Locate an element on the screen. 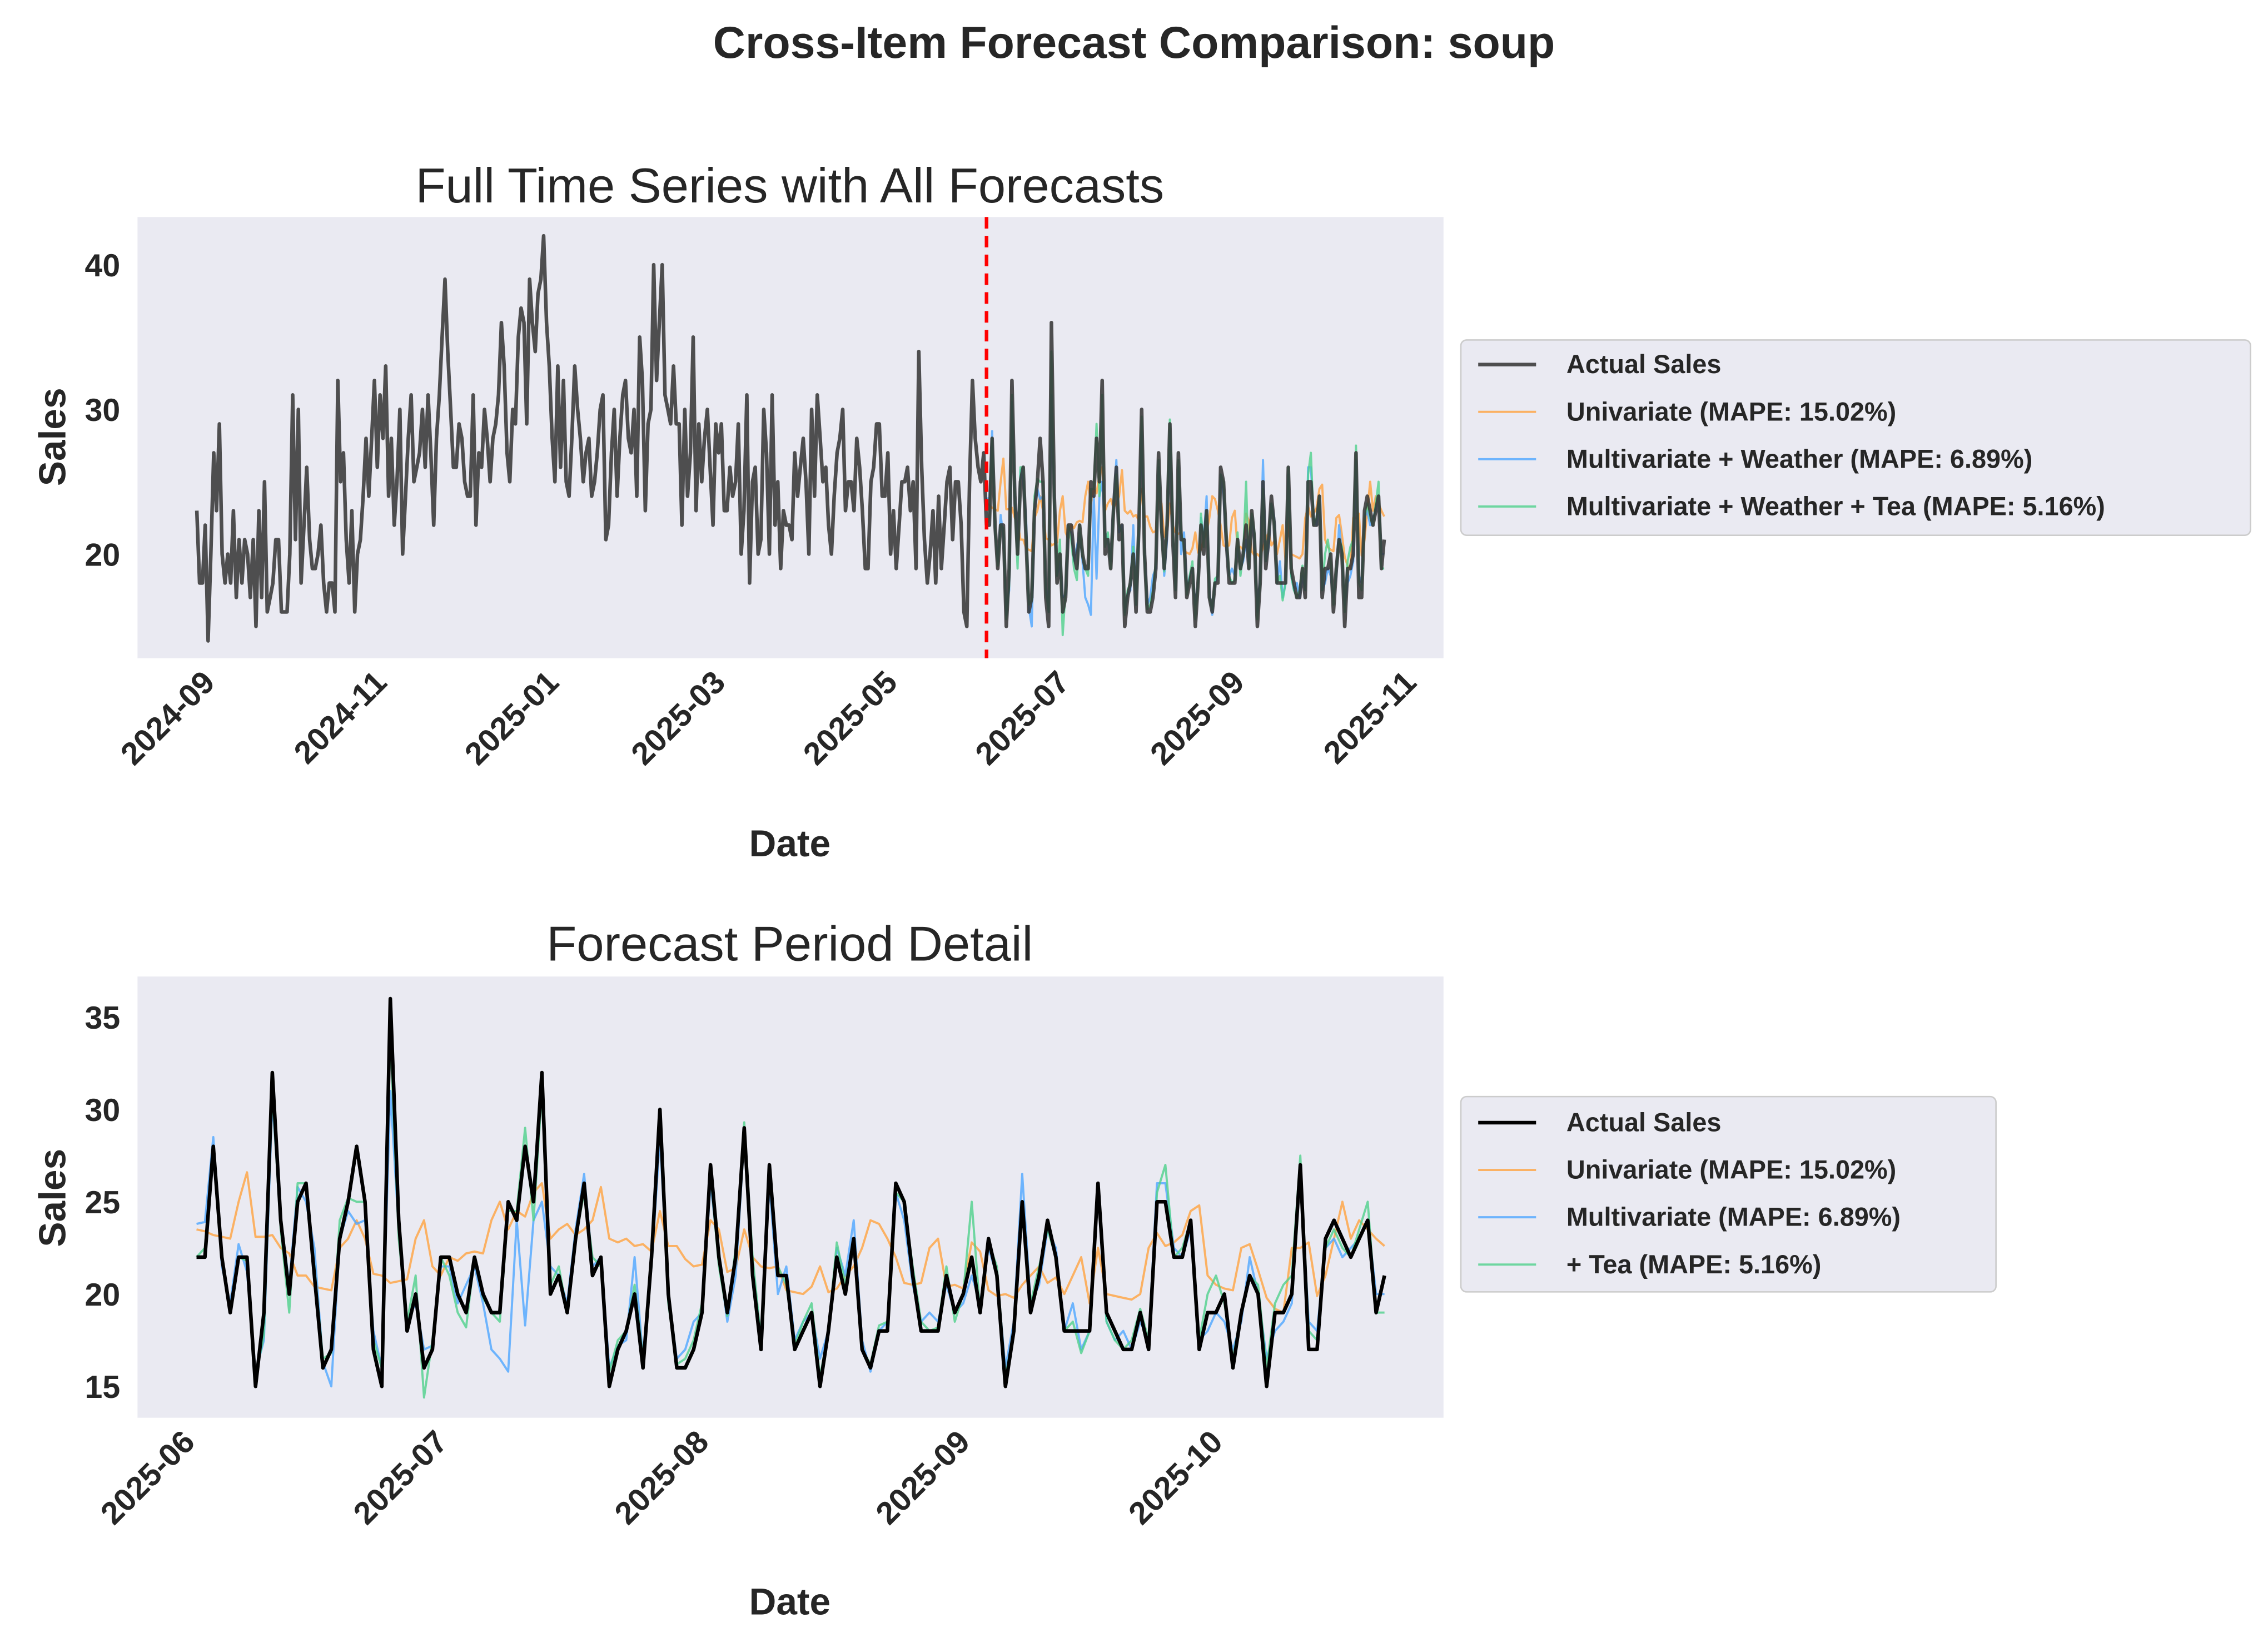 The height and width of the screenshot is (1642, 2268). top-chart-title: Full Time Series with All Forecasts is located at coordinates (789, 185).